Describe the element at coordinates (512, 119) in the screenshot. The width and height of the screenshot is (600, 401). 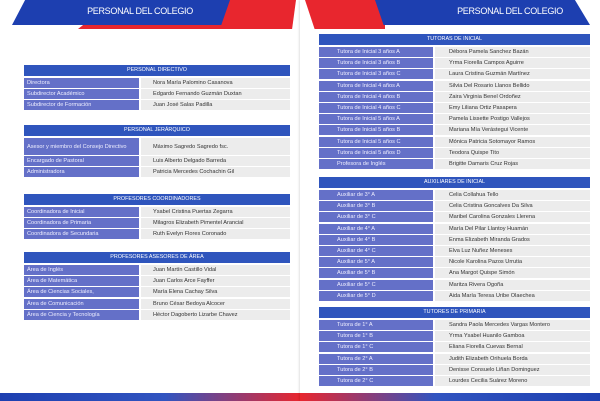
I see `name-cell: Pamela Lissette Postigo Vallejos` at that location.